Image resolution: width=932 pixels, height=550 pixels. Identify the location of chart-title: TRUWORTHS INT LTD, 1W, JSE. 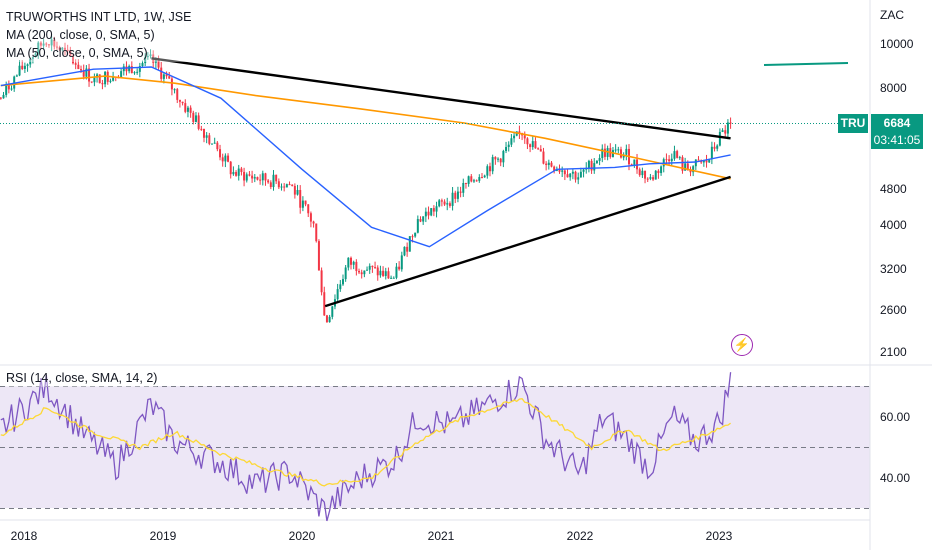
(99, 17).